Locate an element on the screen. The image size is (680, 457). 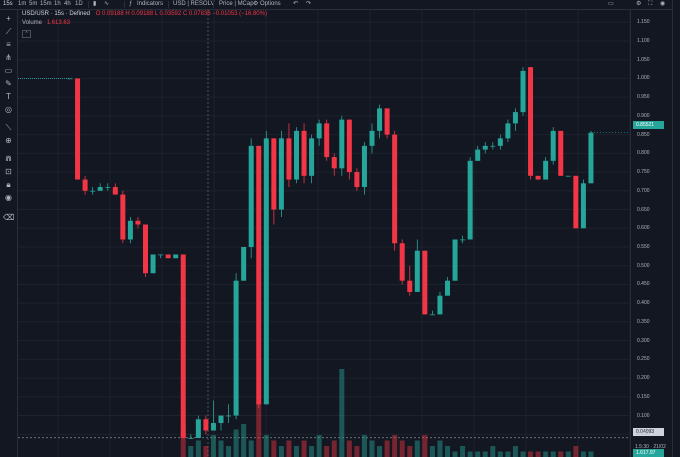
time-range-label: 1.5:30 · 21/02 is located at coordinates (650, 447).